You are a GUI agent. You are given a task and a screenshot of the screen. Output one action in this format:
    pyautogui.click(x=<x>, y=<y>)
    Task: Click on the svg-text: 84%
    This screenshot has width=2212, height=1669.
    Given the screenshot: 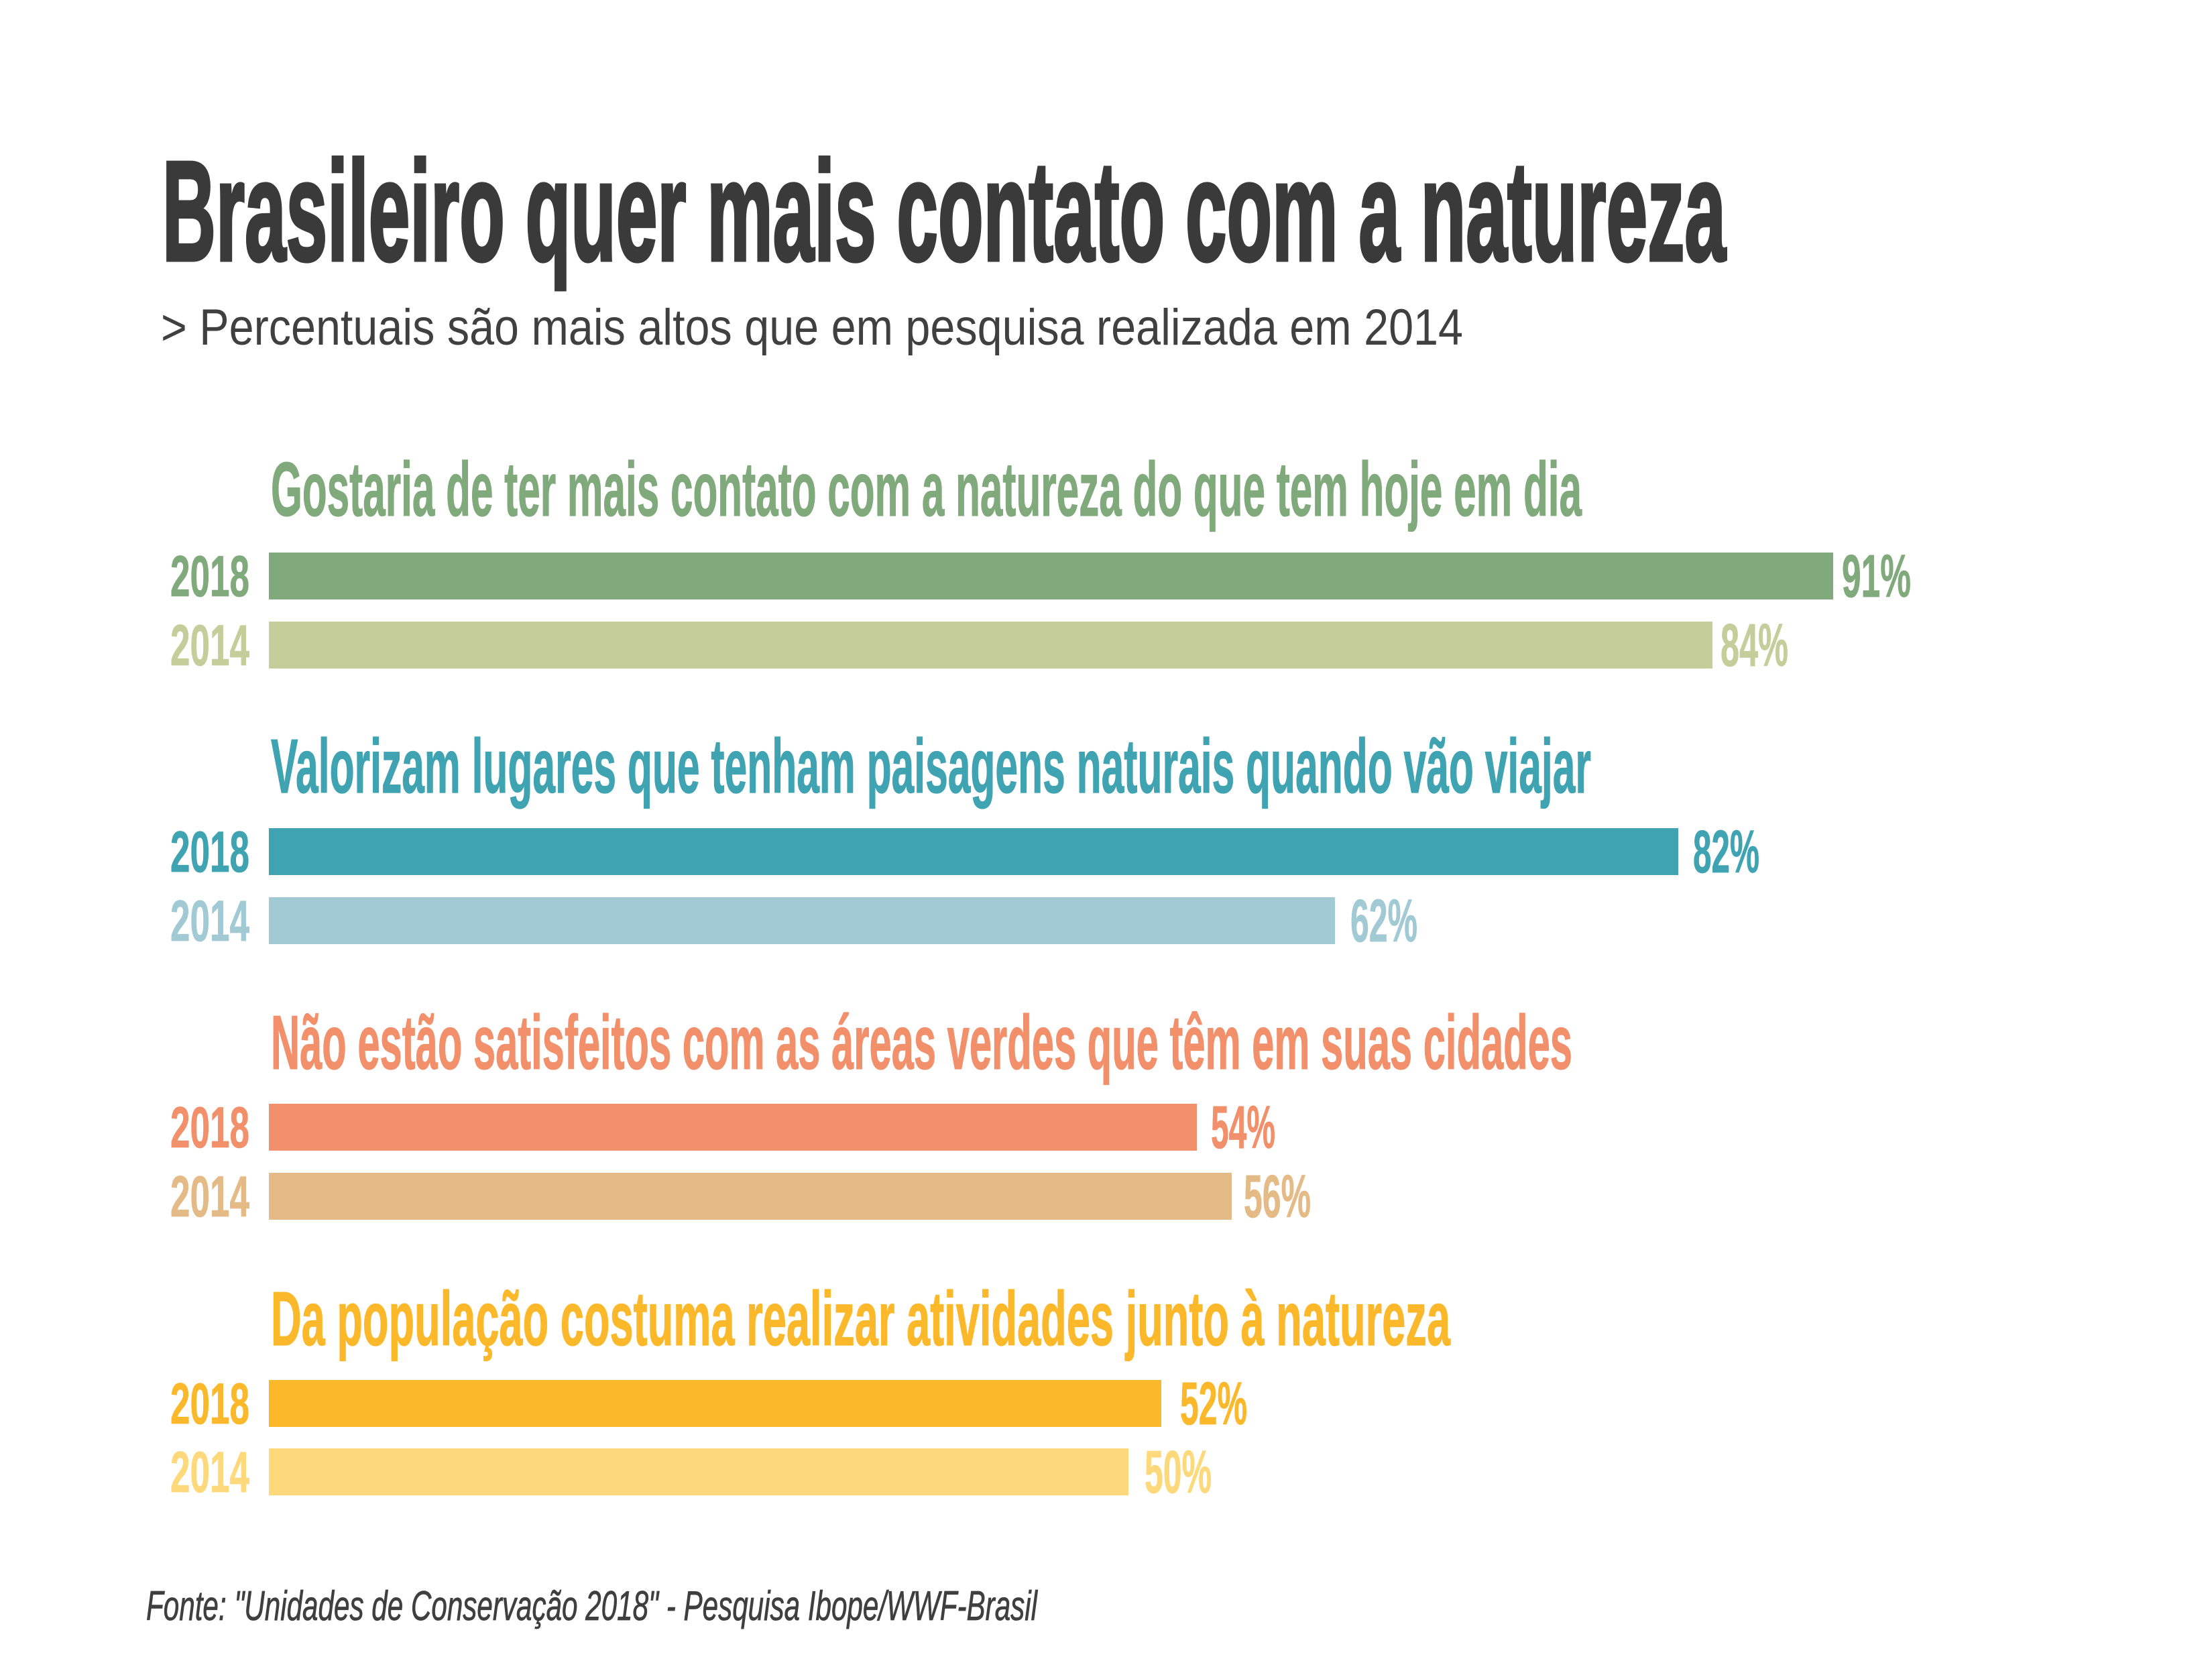 What is the action you would take?
    pyautogui.click(x=1755, y=645)
    